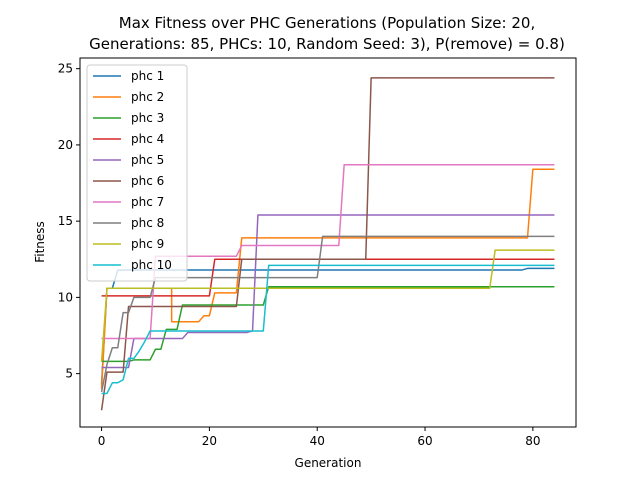  What do you see at coordinates (102, 441) in the screenshot?
I see `x-tick-label: 0` at bounding box center [102, 441].